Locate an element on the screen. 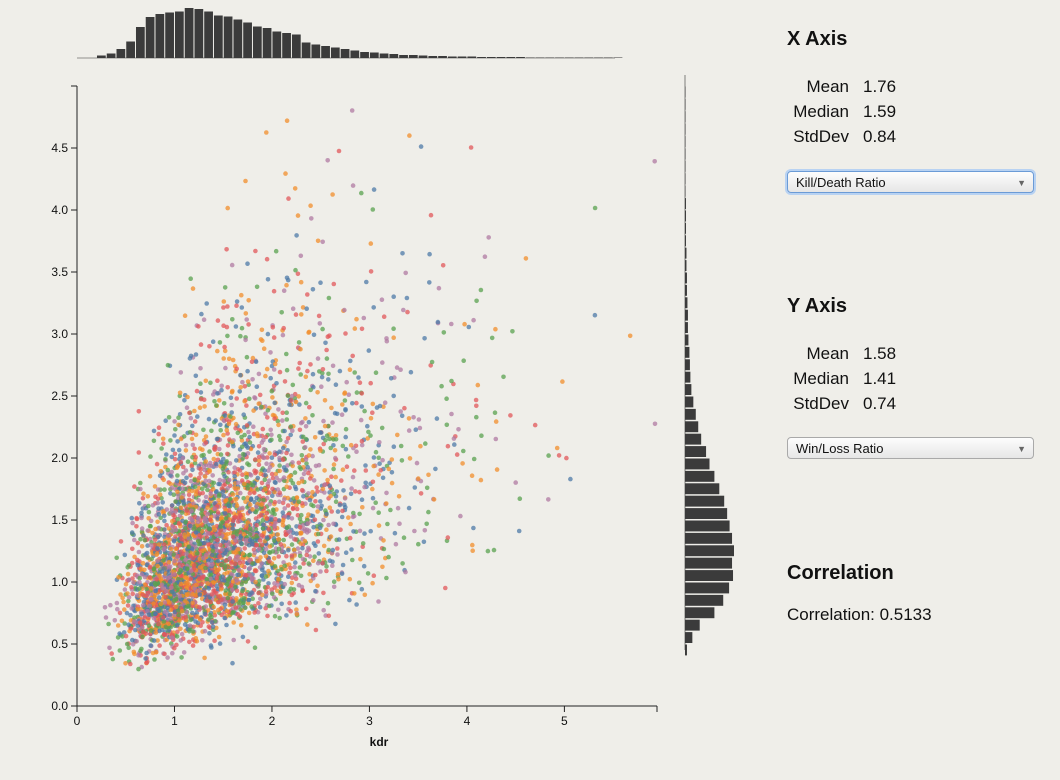  y-axis-select: Win/Loss Ratio ▼ is located at coordinates (910, 448).